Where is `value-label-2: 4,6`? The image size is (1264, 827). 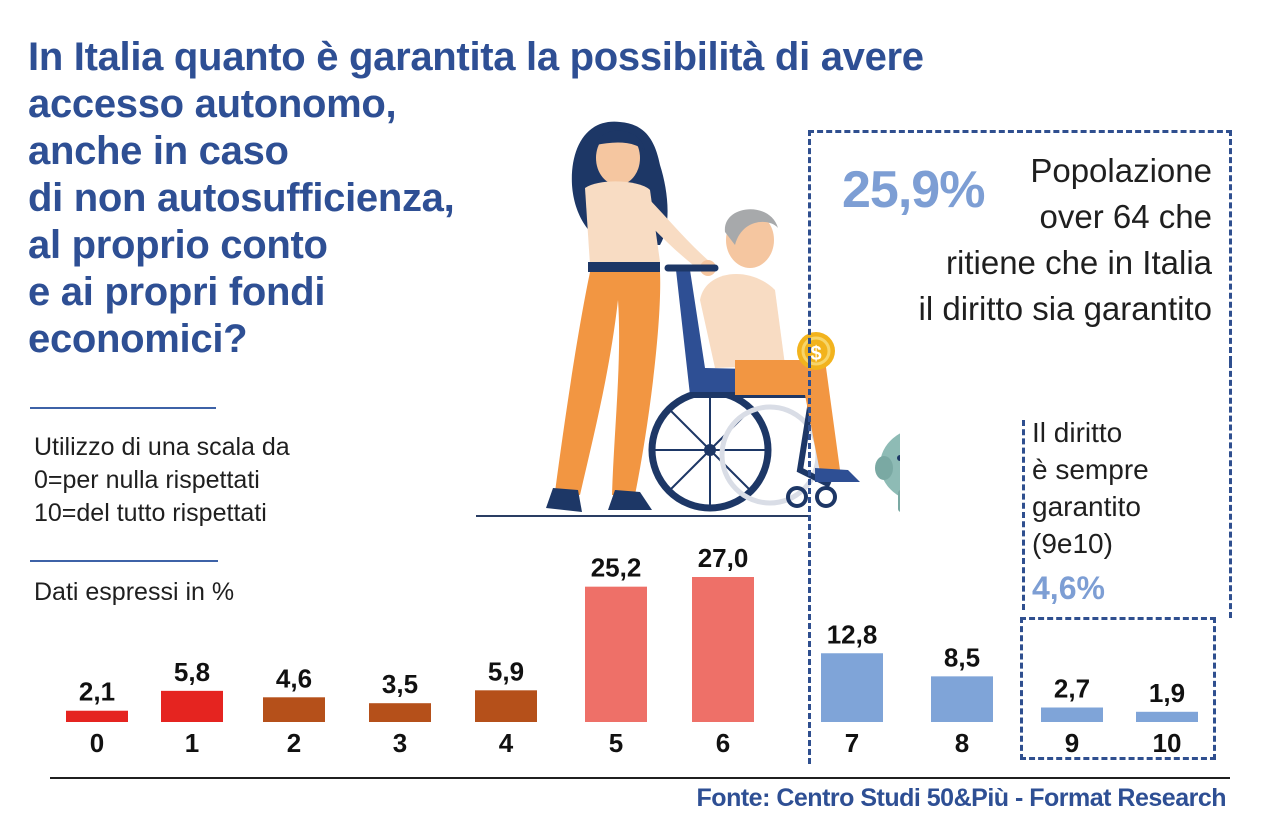
value-label-2: 4,6 is located at coordinates (294, 678).